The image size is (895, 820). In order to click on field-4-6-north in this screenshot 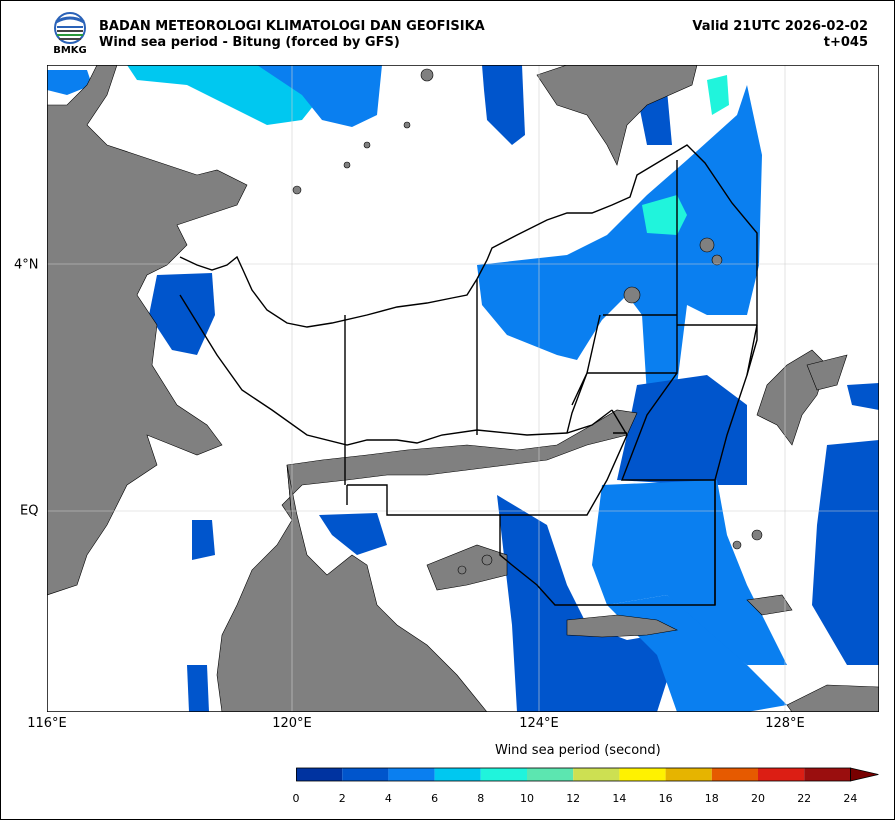, I will do `click(319, 96)`.